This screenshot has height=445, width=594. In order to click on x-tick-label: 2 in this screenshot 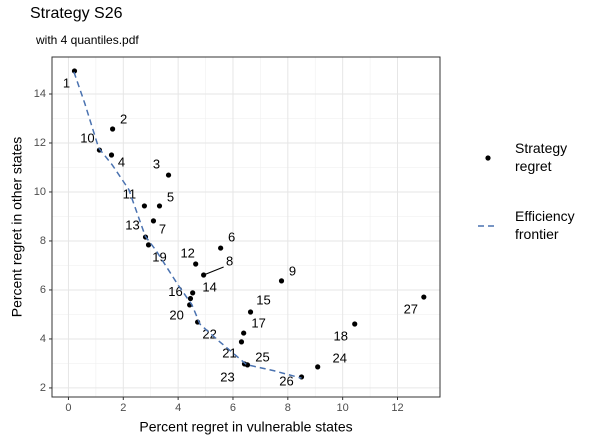, I will do `click(123, 408)`.